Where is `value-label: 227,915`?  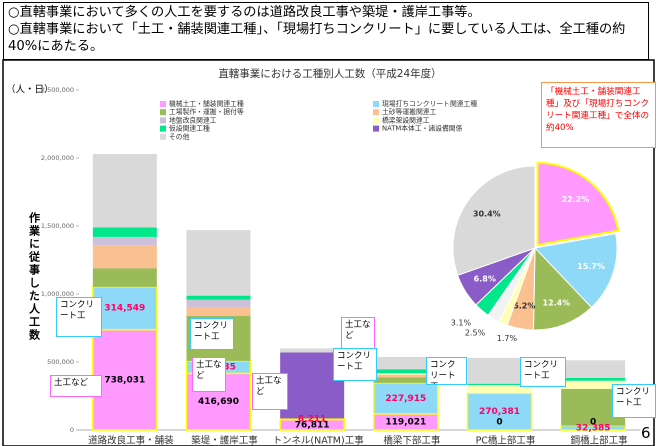
value-label: 227,915 is located at coordinates (405, 399).